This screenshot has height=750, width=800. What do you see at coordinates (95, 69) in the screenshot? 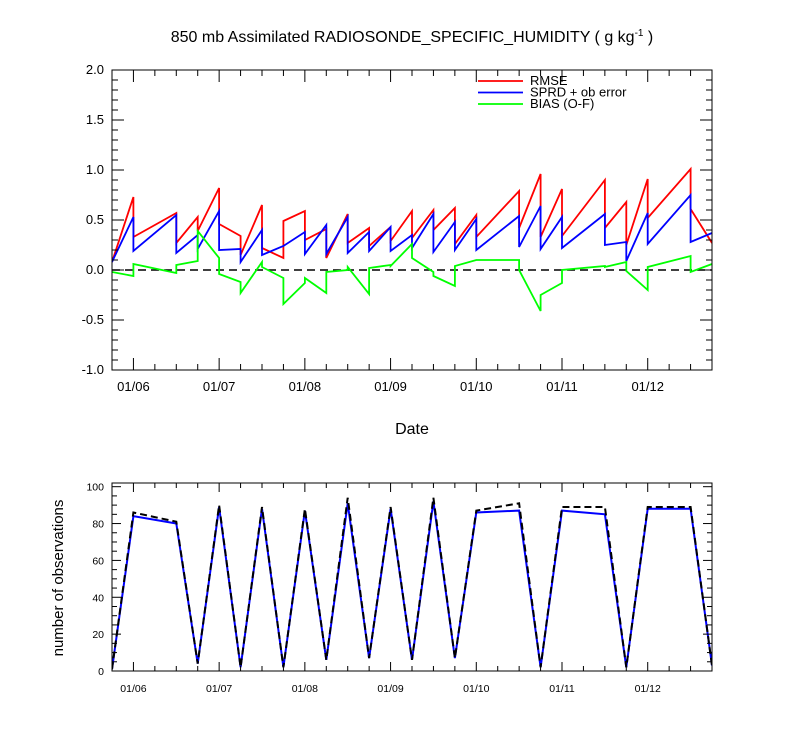
I see `y-tick-label: 2.0` at bounding box center [95, 69].